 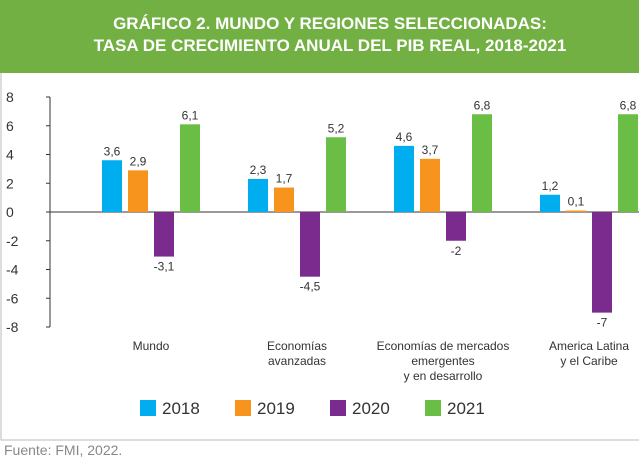 What do you see at coordinates (576, 202) in the screenshot?
I see `value-label: 0,1` at bounding box center [576, 202].